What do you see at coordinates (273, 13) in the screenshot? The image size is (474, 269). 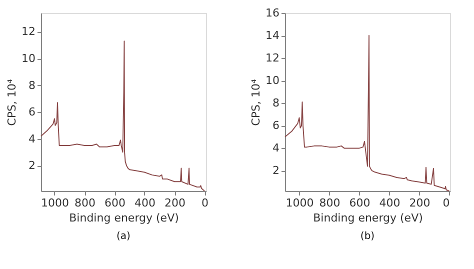 I see `y-tick-label: 16` at bounding box center [273, 13].